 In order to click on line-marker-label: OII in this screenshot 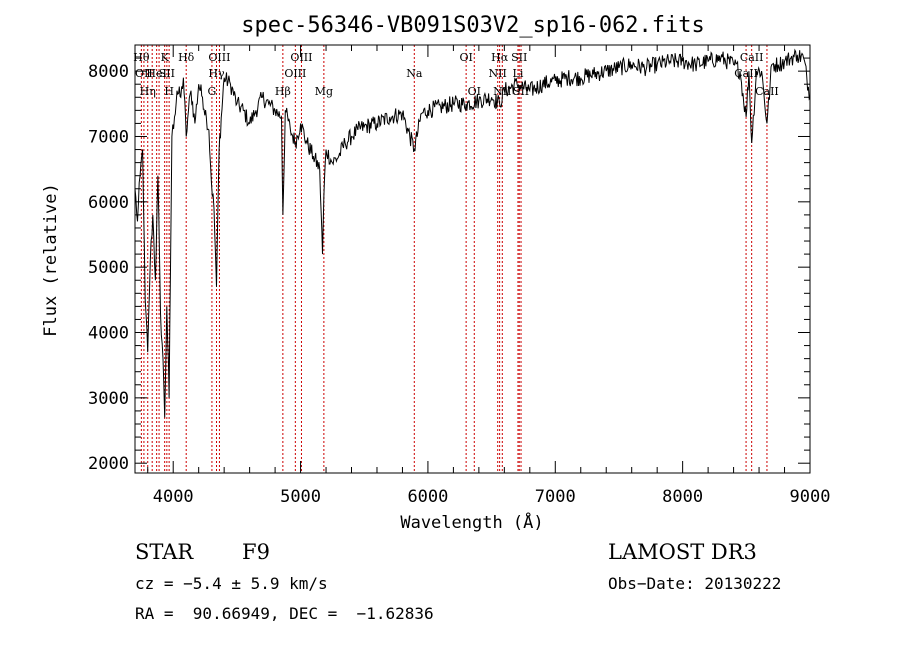, I will do `click(144, 73)`.